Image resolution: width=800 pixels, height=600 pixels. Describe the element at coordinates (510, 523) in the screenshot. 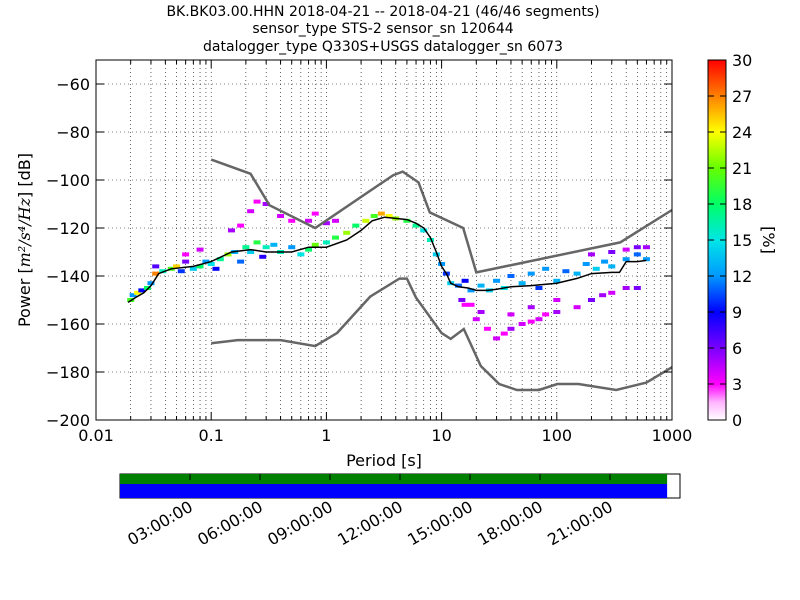

I see `timeline-tick-label: 18:00:00` at that location.